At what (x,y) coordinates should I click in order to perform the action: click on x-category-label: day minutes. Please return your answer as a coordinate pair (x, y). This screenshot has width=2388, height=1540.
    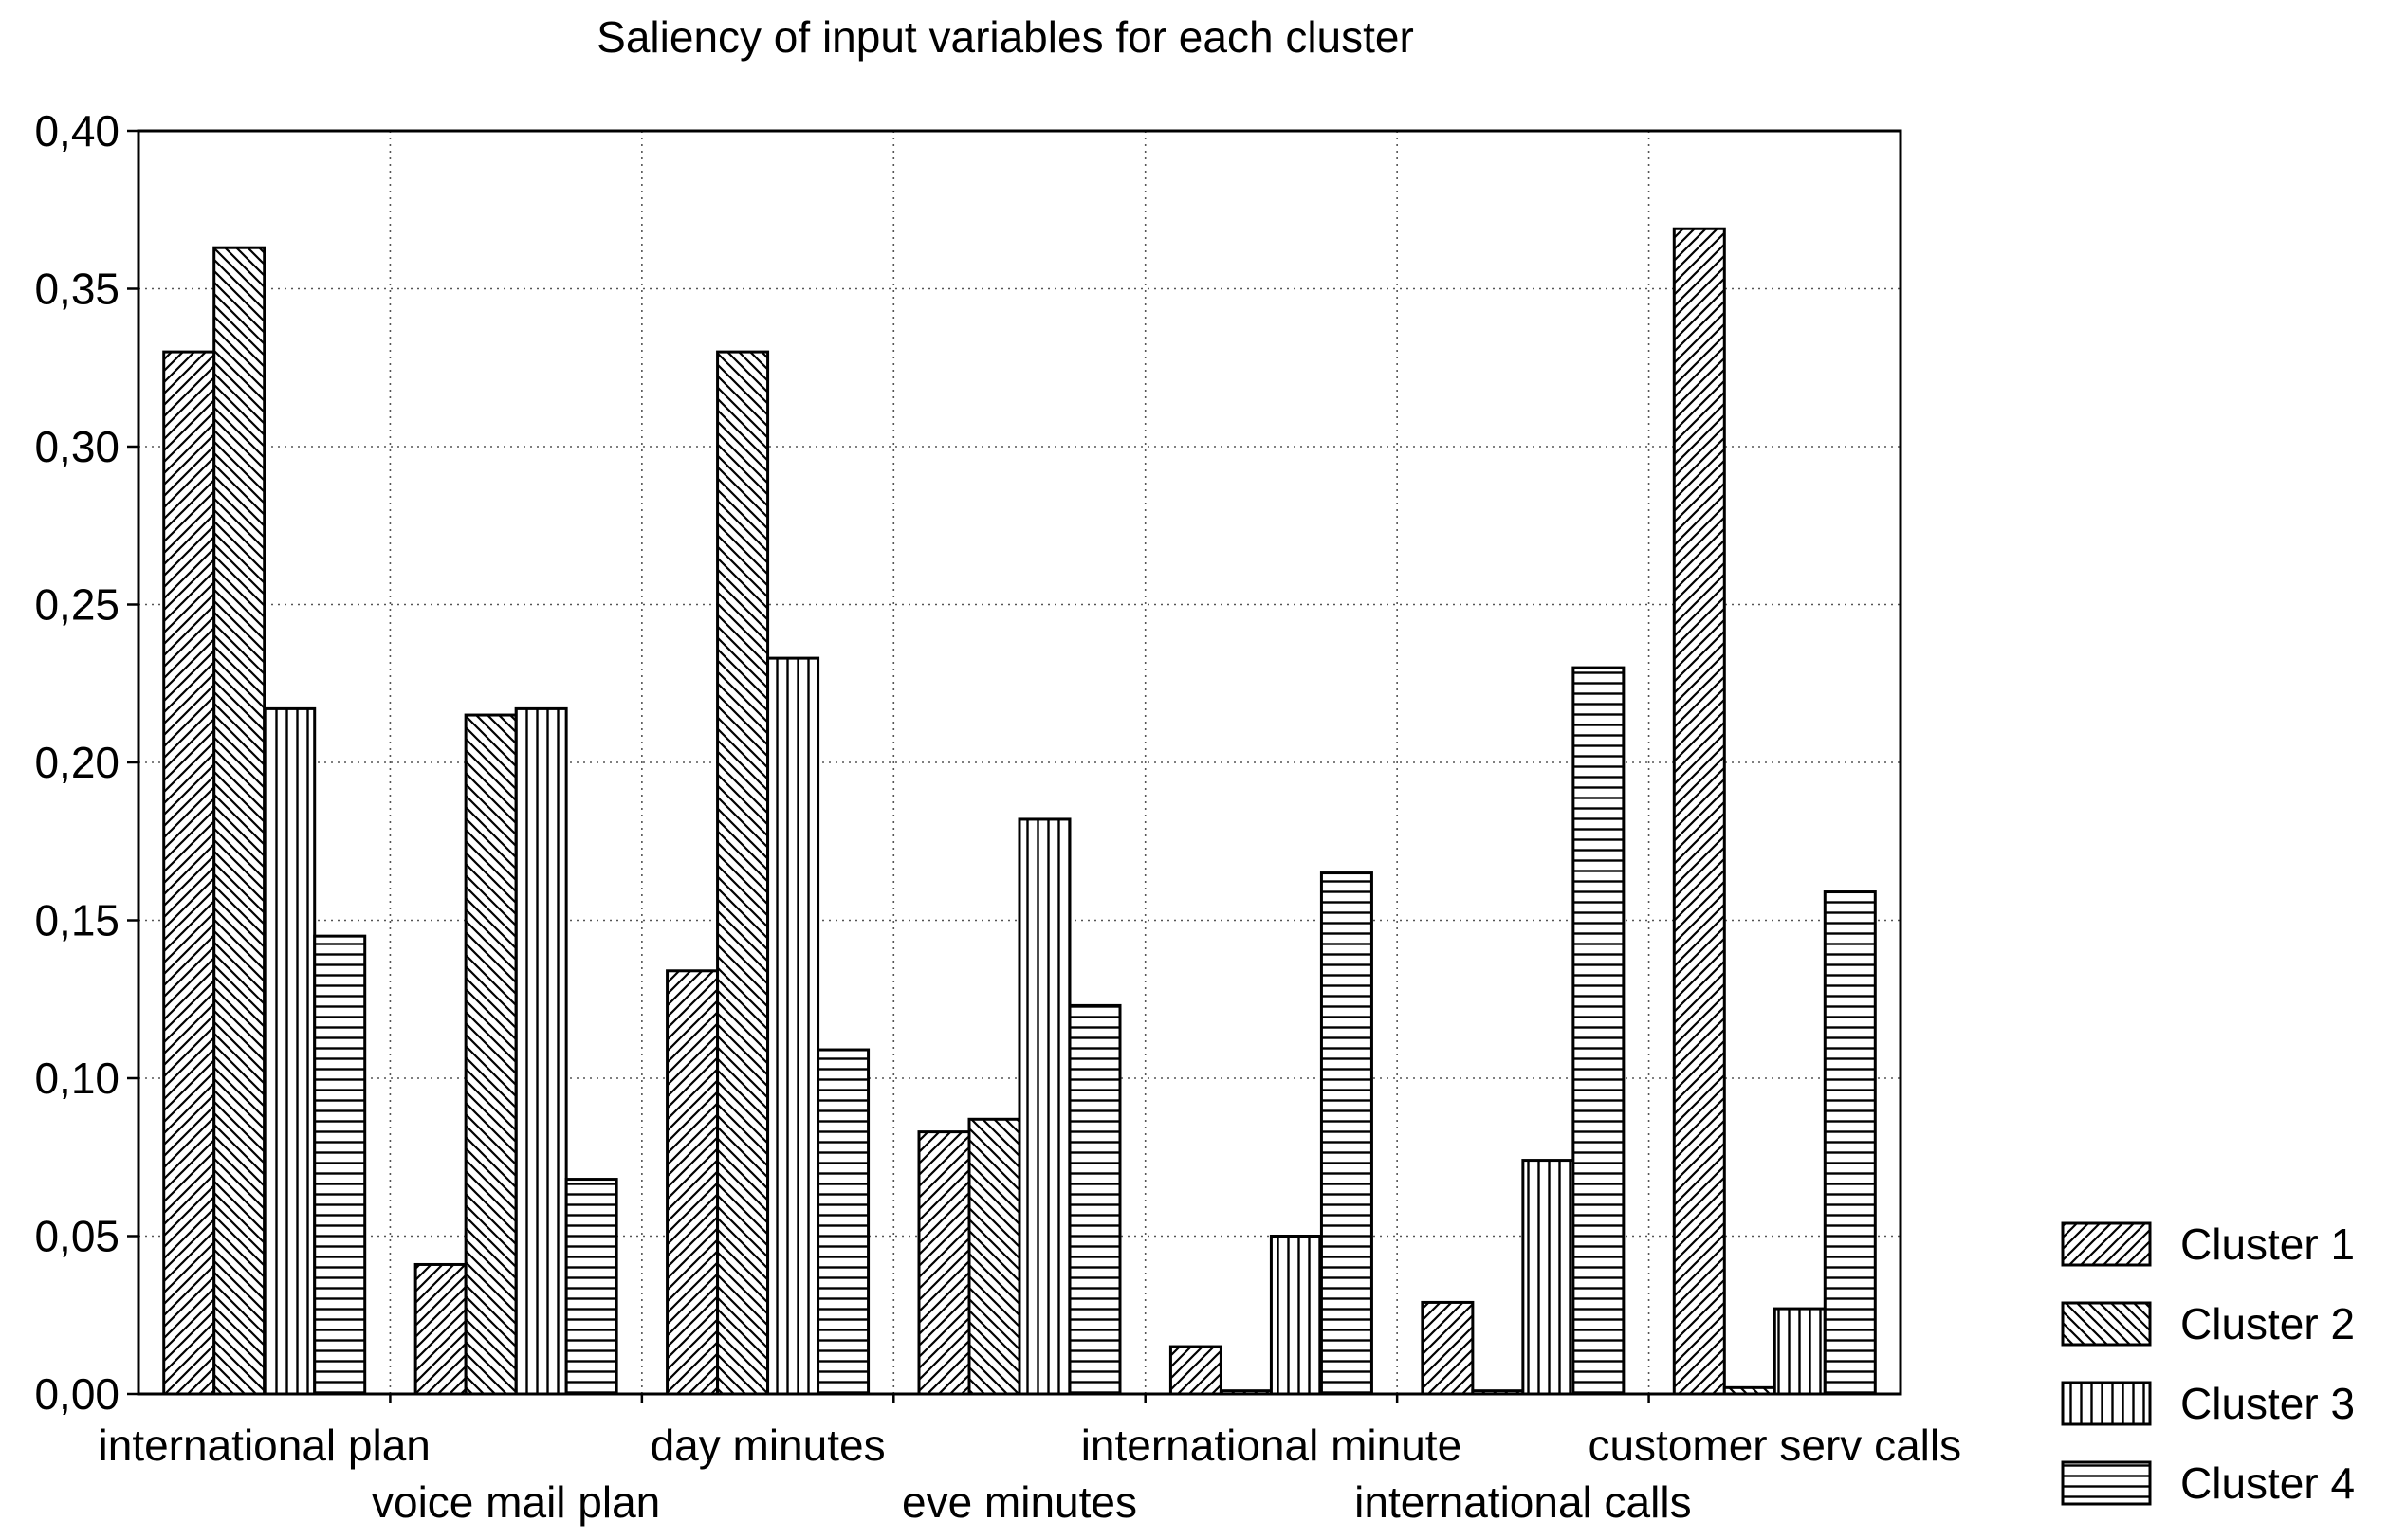
    Looking at the image, I should click on (768, 1445).